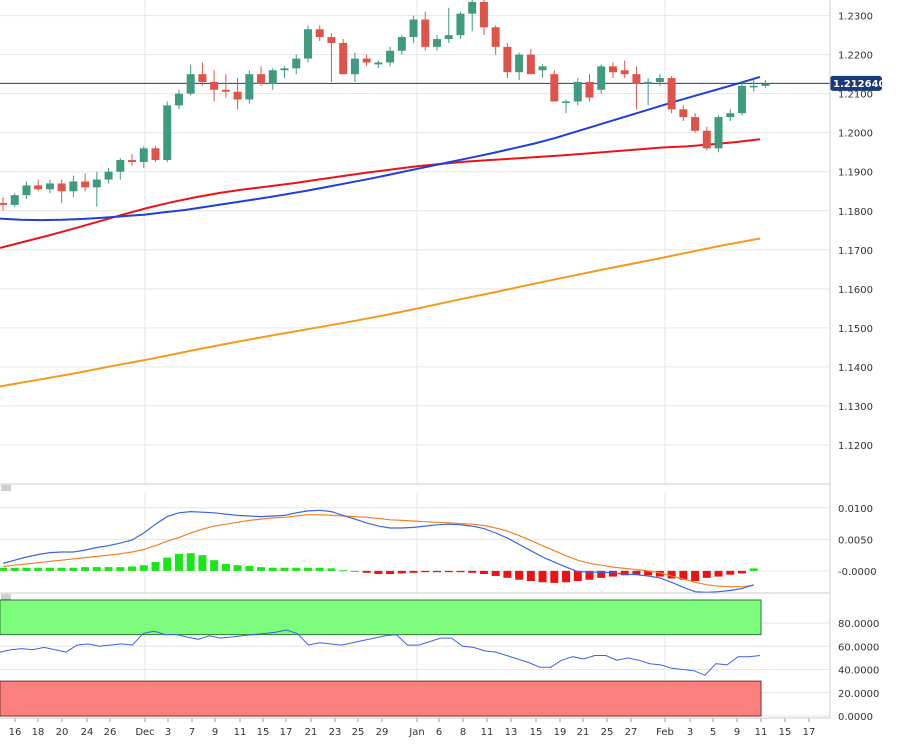 This screenshot has width=912, height=749. What do you see at coordinates (144, 732) in the screenshot?
I see `time-tick-label: Dec` at bounding box center [144, 732].